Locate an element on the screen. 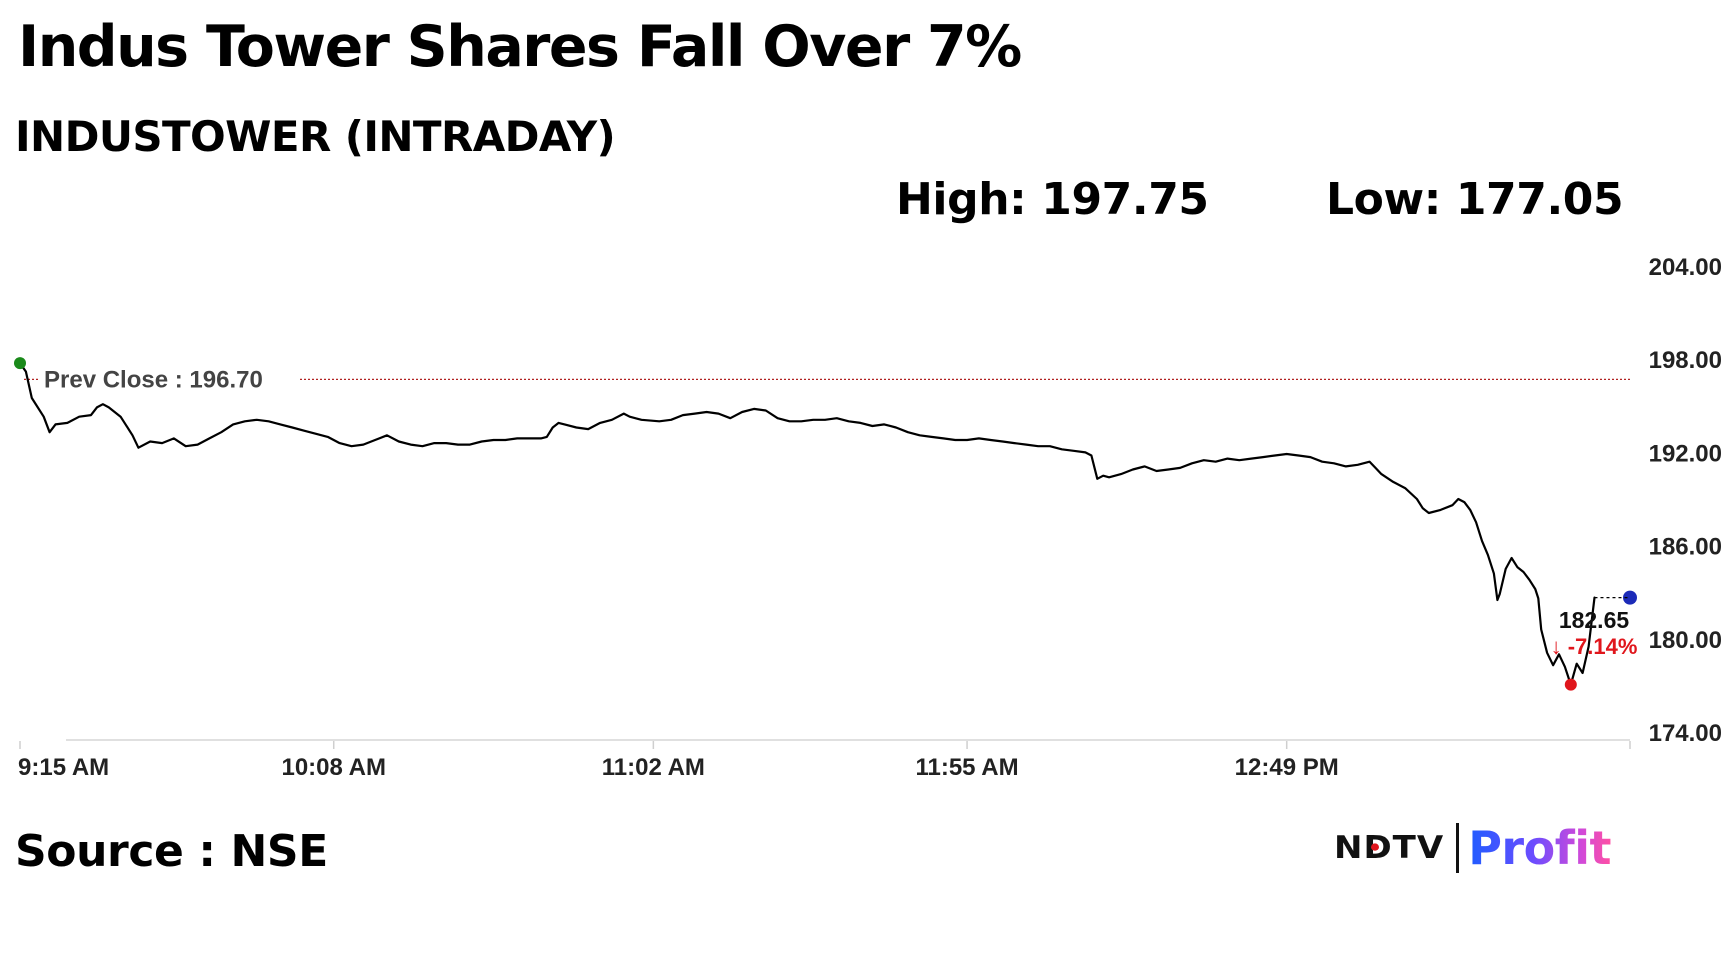  y-axis: 204.00 198.00 192.00 186.00 180.00 174.00 is located at coordinates (1685, 500).